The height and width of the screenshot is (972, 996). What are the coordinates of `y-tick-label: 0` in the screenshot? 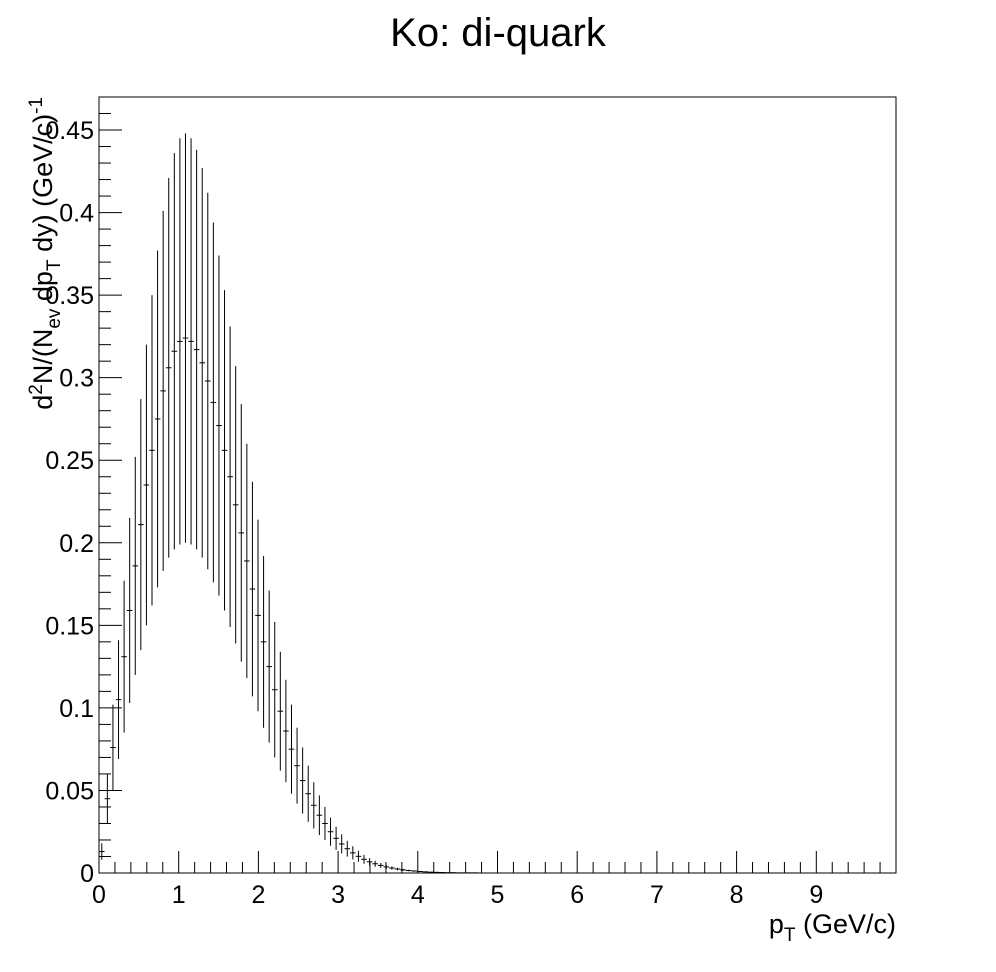 It's located at (87, 874).